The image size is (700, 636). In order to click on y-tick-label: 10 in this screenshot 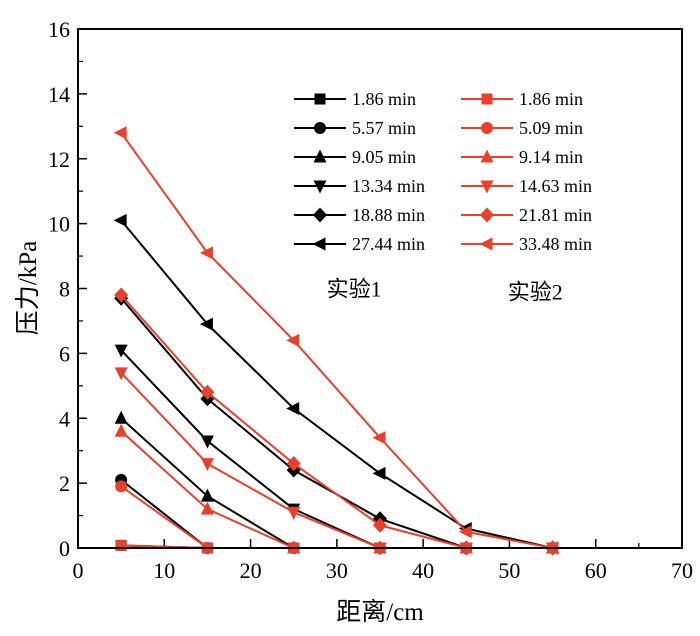, I will do `click(59, 224)`.